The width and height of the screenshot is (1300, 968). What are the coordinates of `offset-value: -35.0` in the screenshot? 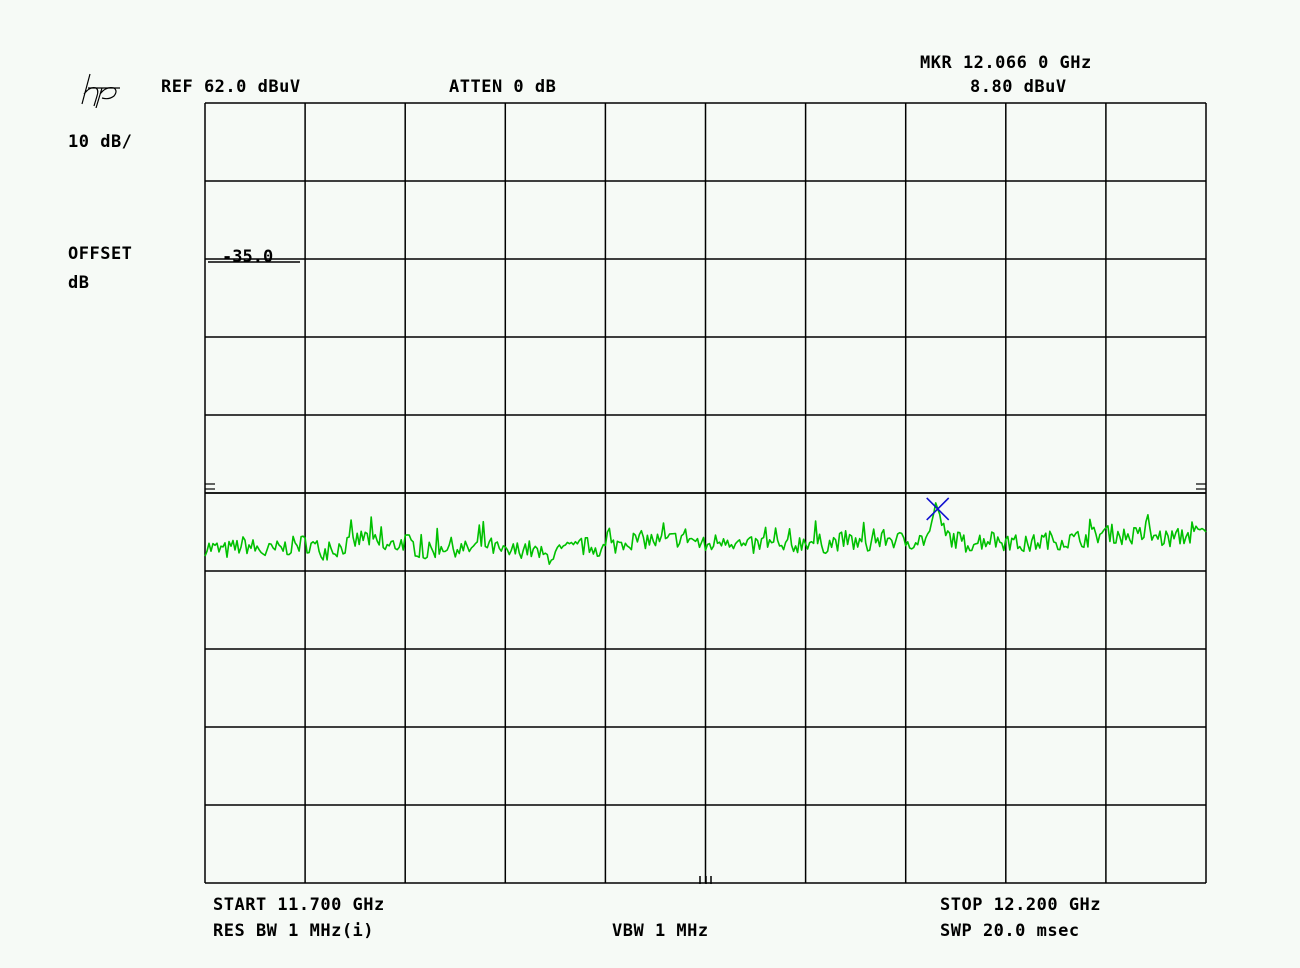 It's located at (247, 257).